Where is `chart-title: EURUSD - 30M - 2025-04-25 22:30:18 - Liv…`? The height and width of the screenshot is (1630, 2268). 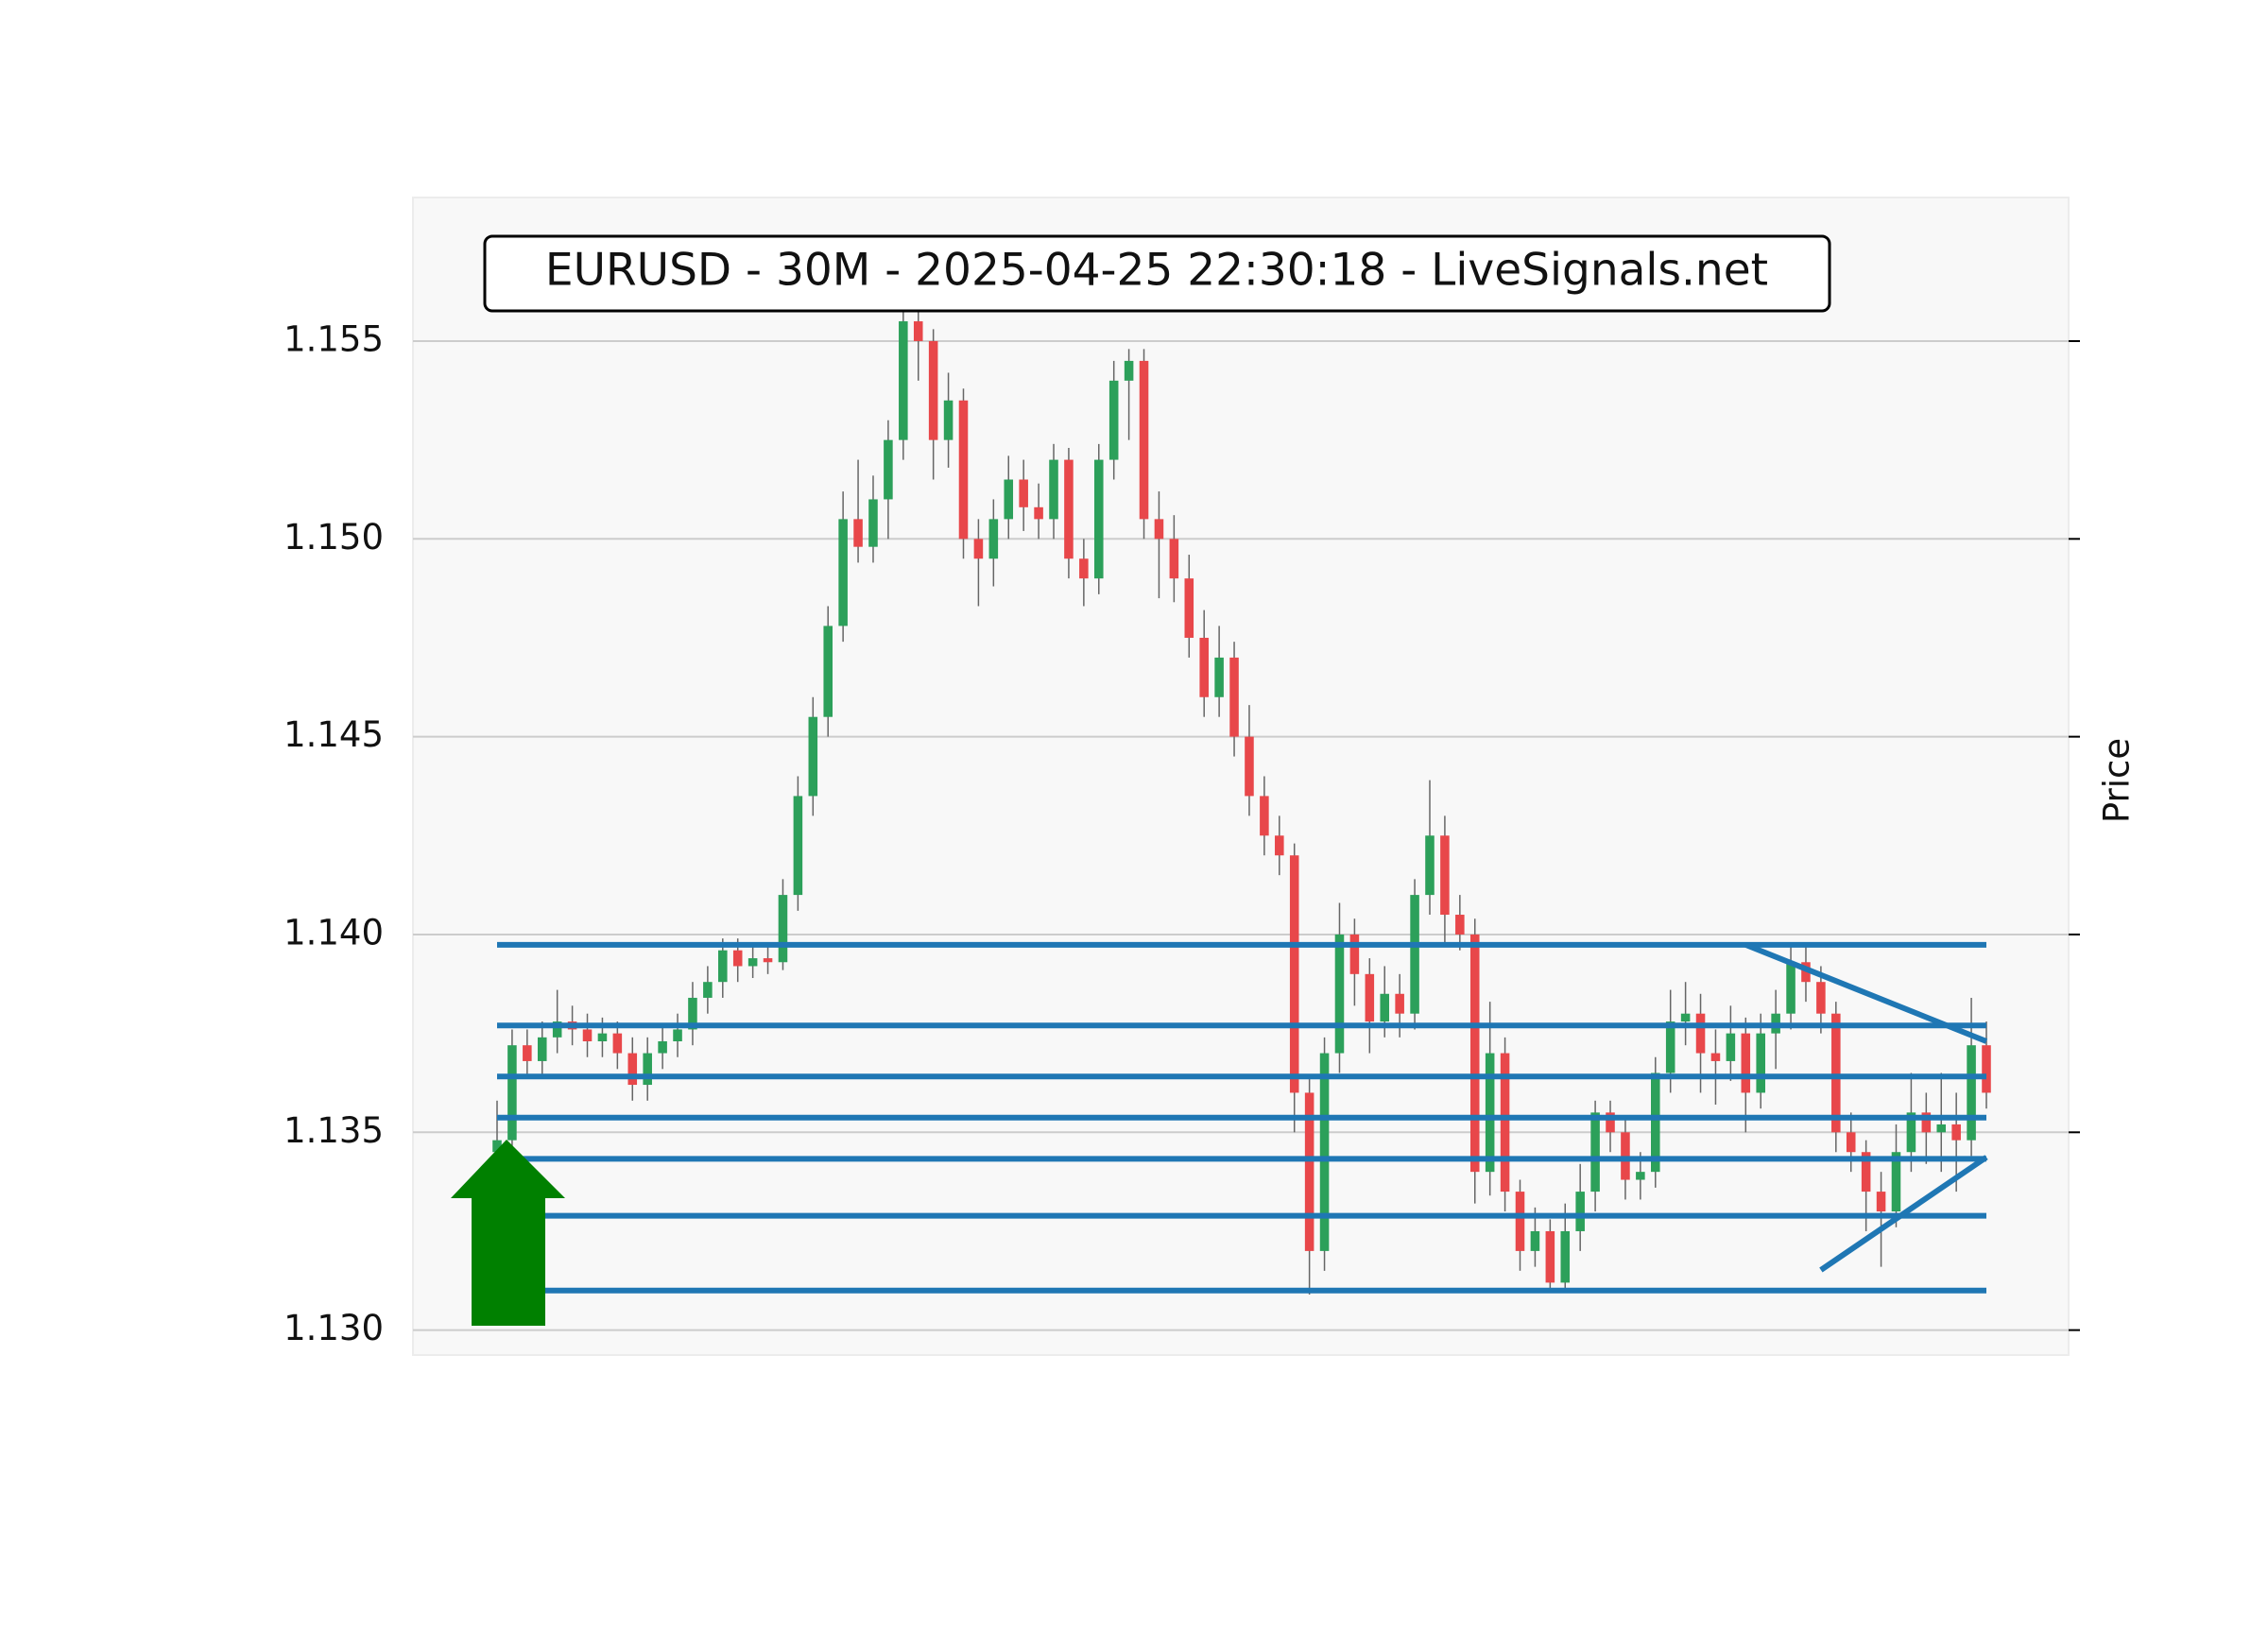
chart-title: EURUSD - 30M - 2025-04-25 22:30:18 - Liv… is located at coordinates (1156, 271).